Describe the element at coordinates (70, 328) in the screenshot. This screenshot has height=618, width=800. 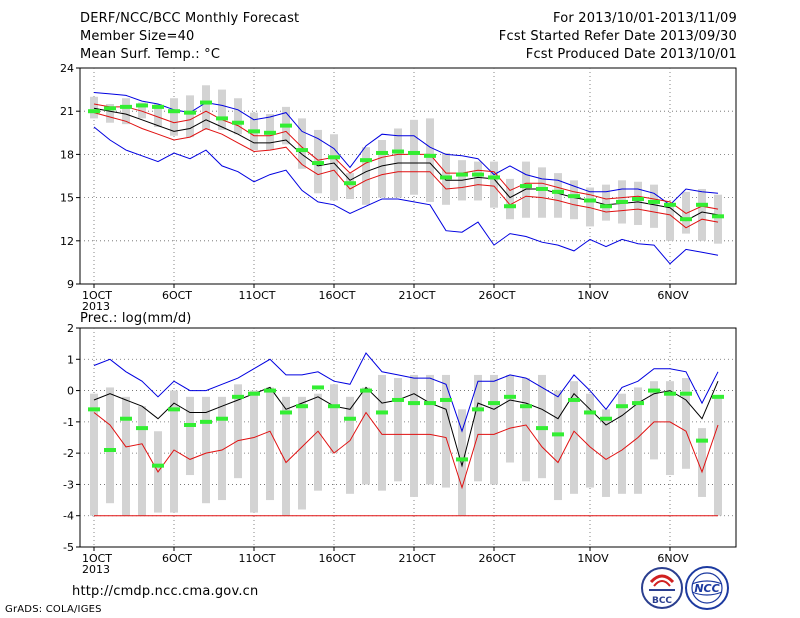
I see `y-tick-label: 2` at that location.